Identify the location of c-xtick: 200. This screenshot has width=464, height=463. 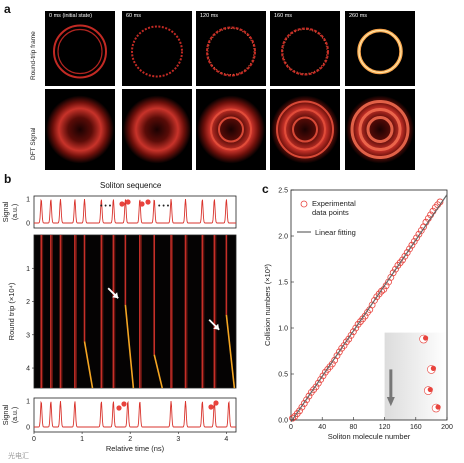
(447, 427).